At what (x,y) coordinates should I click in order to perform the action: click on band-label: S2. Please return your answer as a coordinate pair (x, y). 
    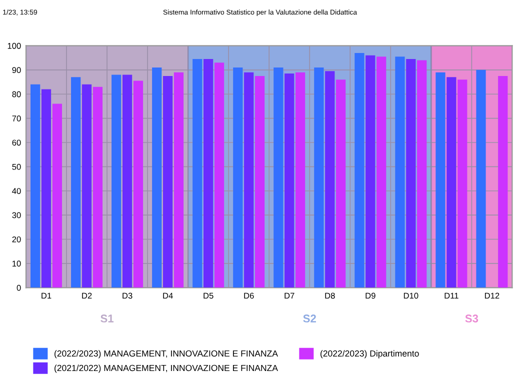
    Looking at the image, I should click on (309, 318).